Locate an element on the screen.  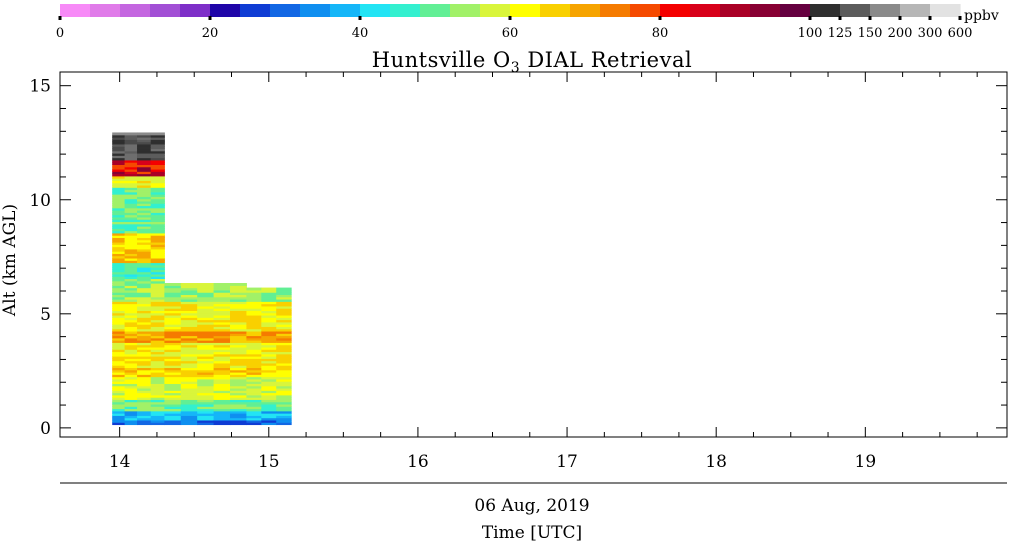
x-tick-label: 18 is located at coordinates (716, 462).